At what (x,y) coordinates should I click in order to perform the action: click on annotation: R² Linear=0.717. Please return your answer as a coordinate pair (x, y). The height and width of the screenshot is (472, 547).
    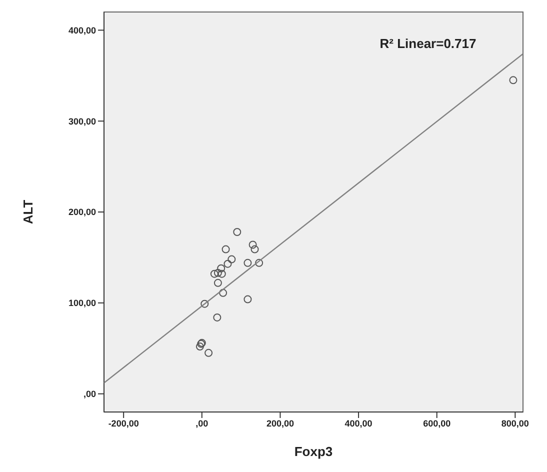
    Looking at the image, I should click on (428, 43).